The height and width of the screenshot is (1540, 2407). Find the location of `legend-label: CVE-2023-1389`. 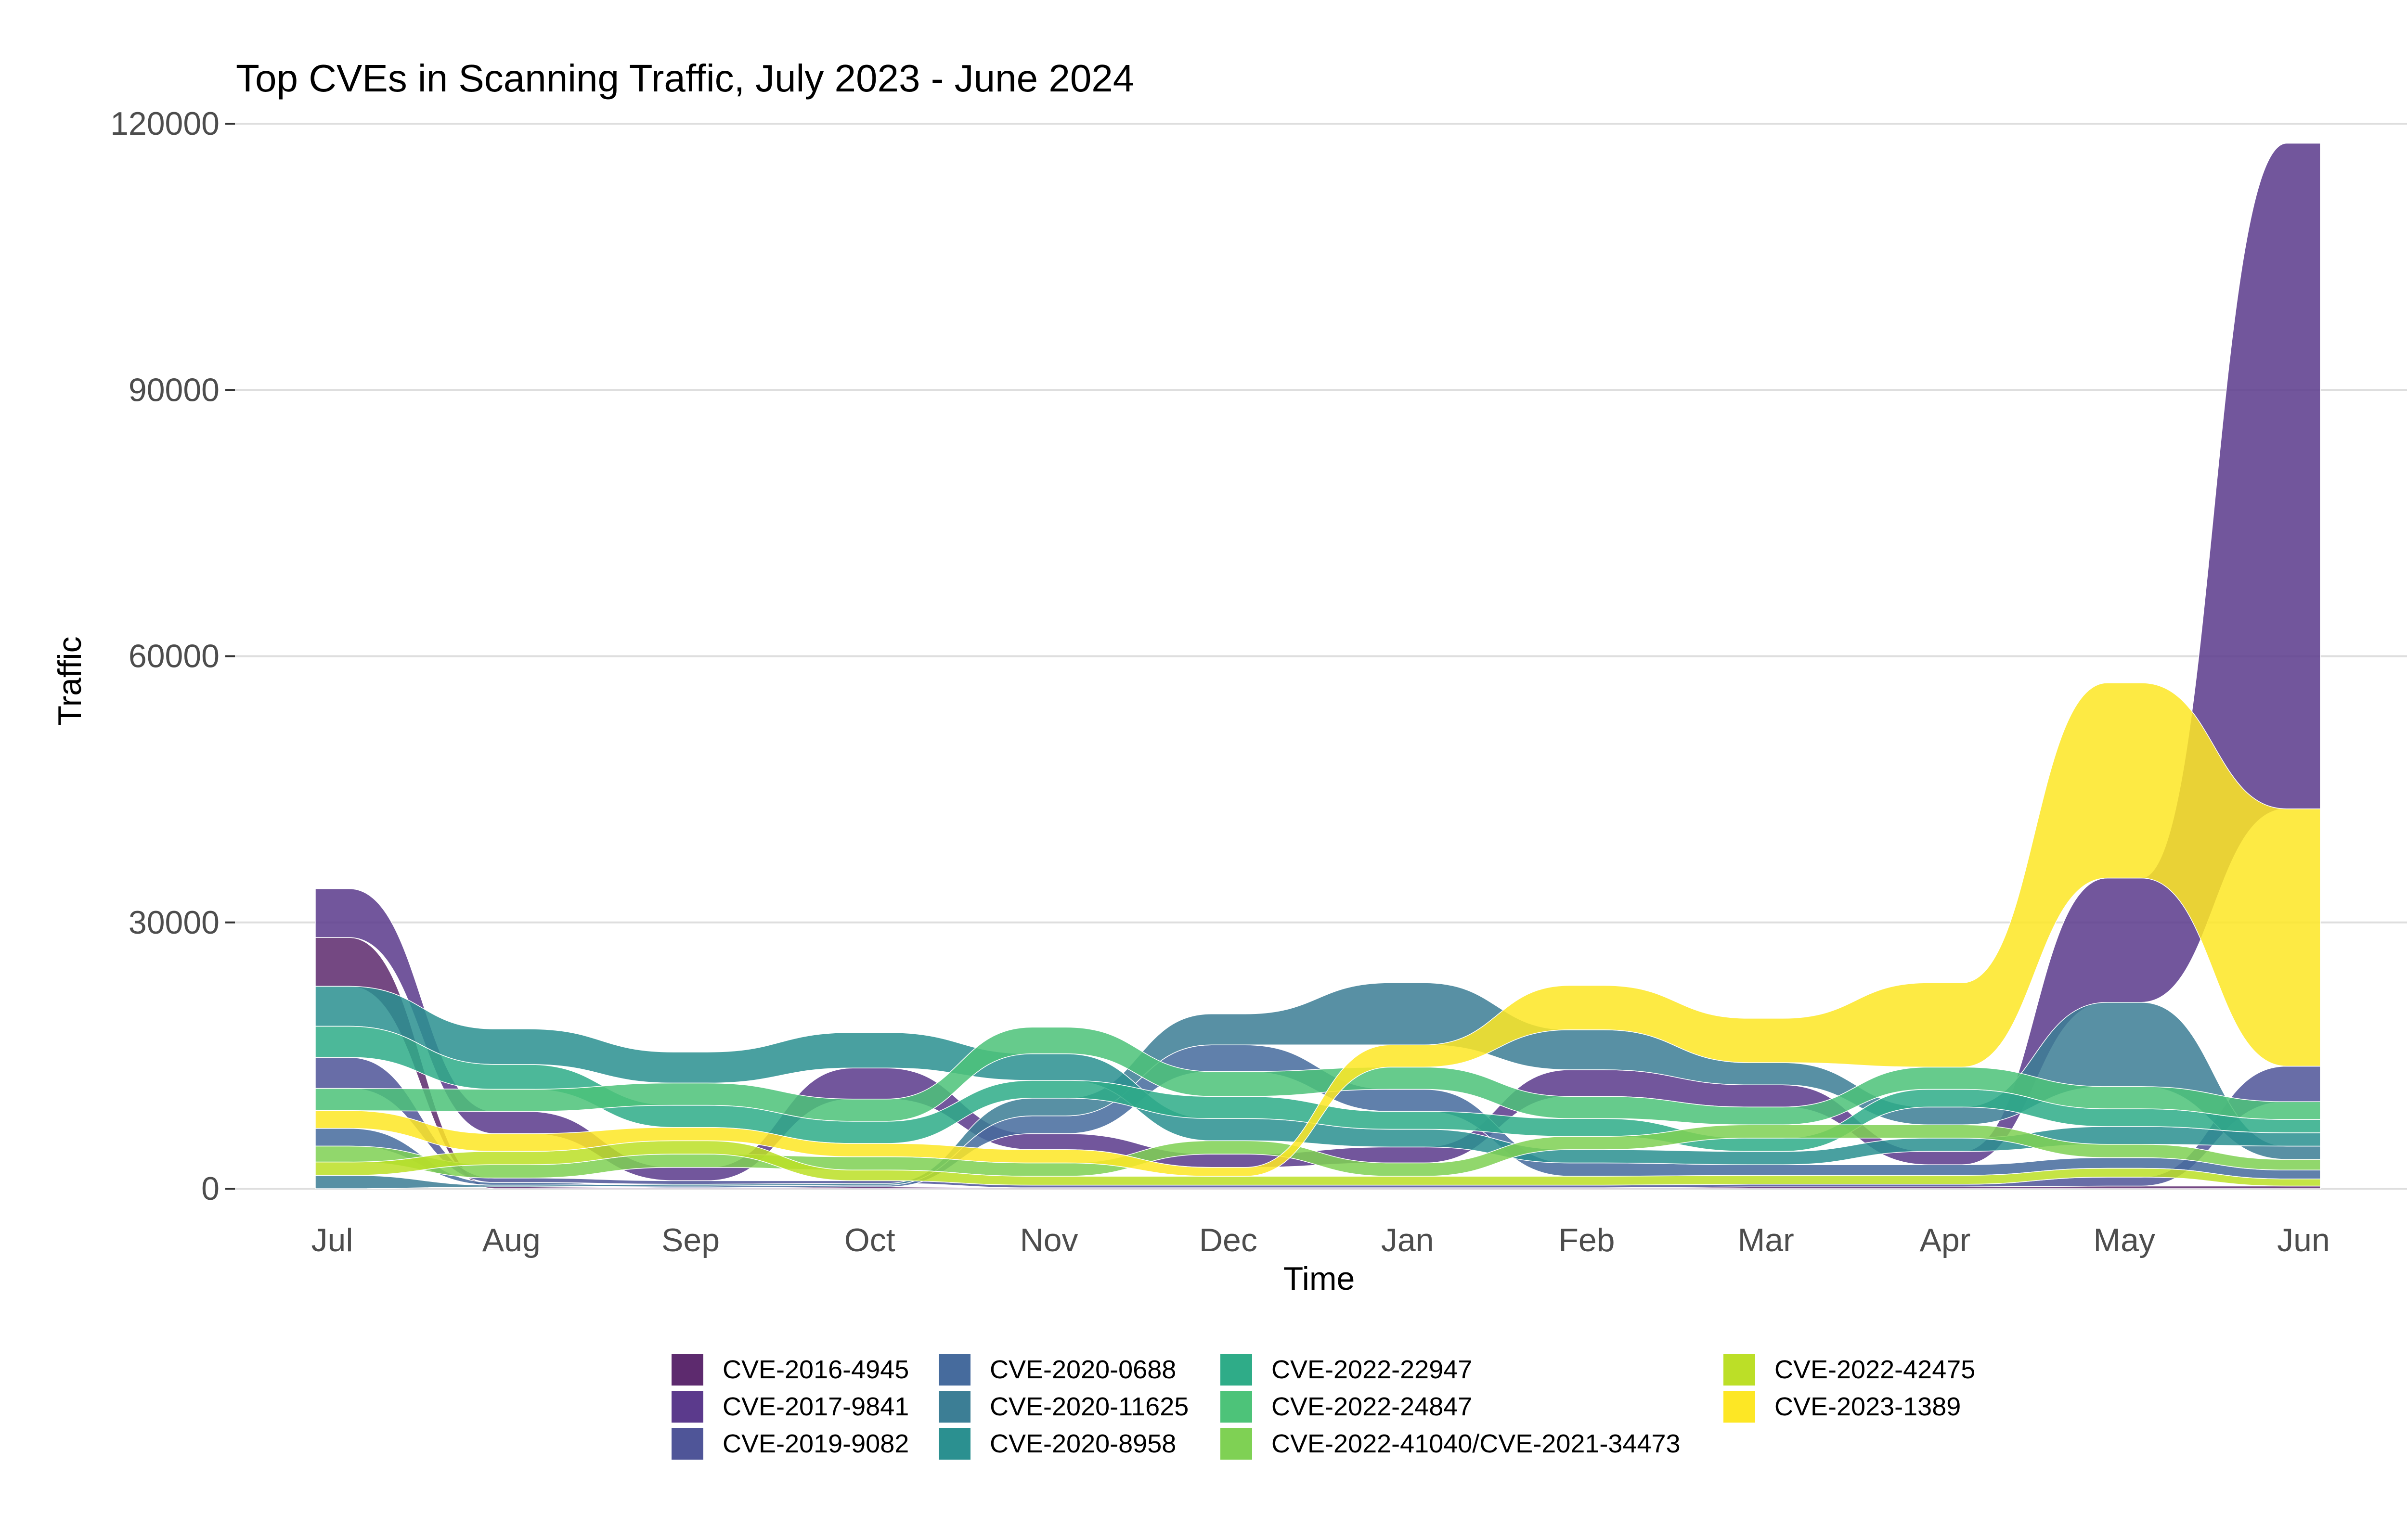

legend-label: CVE-2023-1389 is located at coordinates (1868, 1406).